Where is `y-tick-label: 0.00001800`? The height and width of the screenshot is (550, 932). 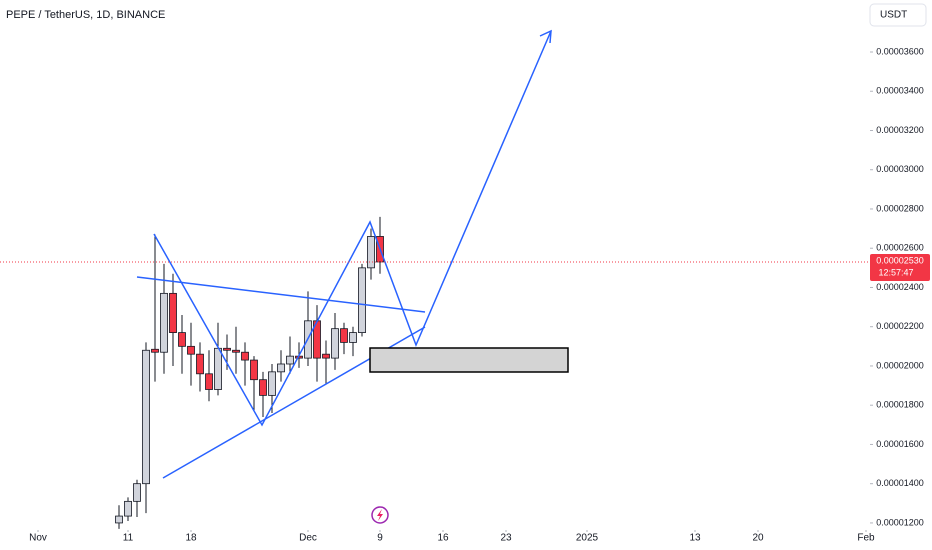
y-tick-label: 0.00001800 is located at coordinates (900, 405).